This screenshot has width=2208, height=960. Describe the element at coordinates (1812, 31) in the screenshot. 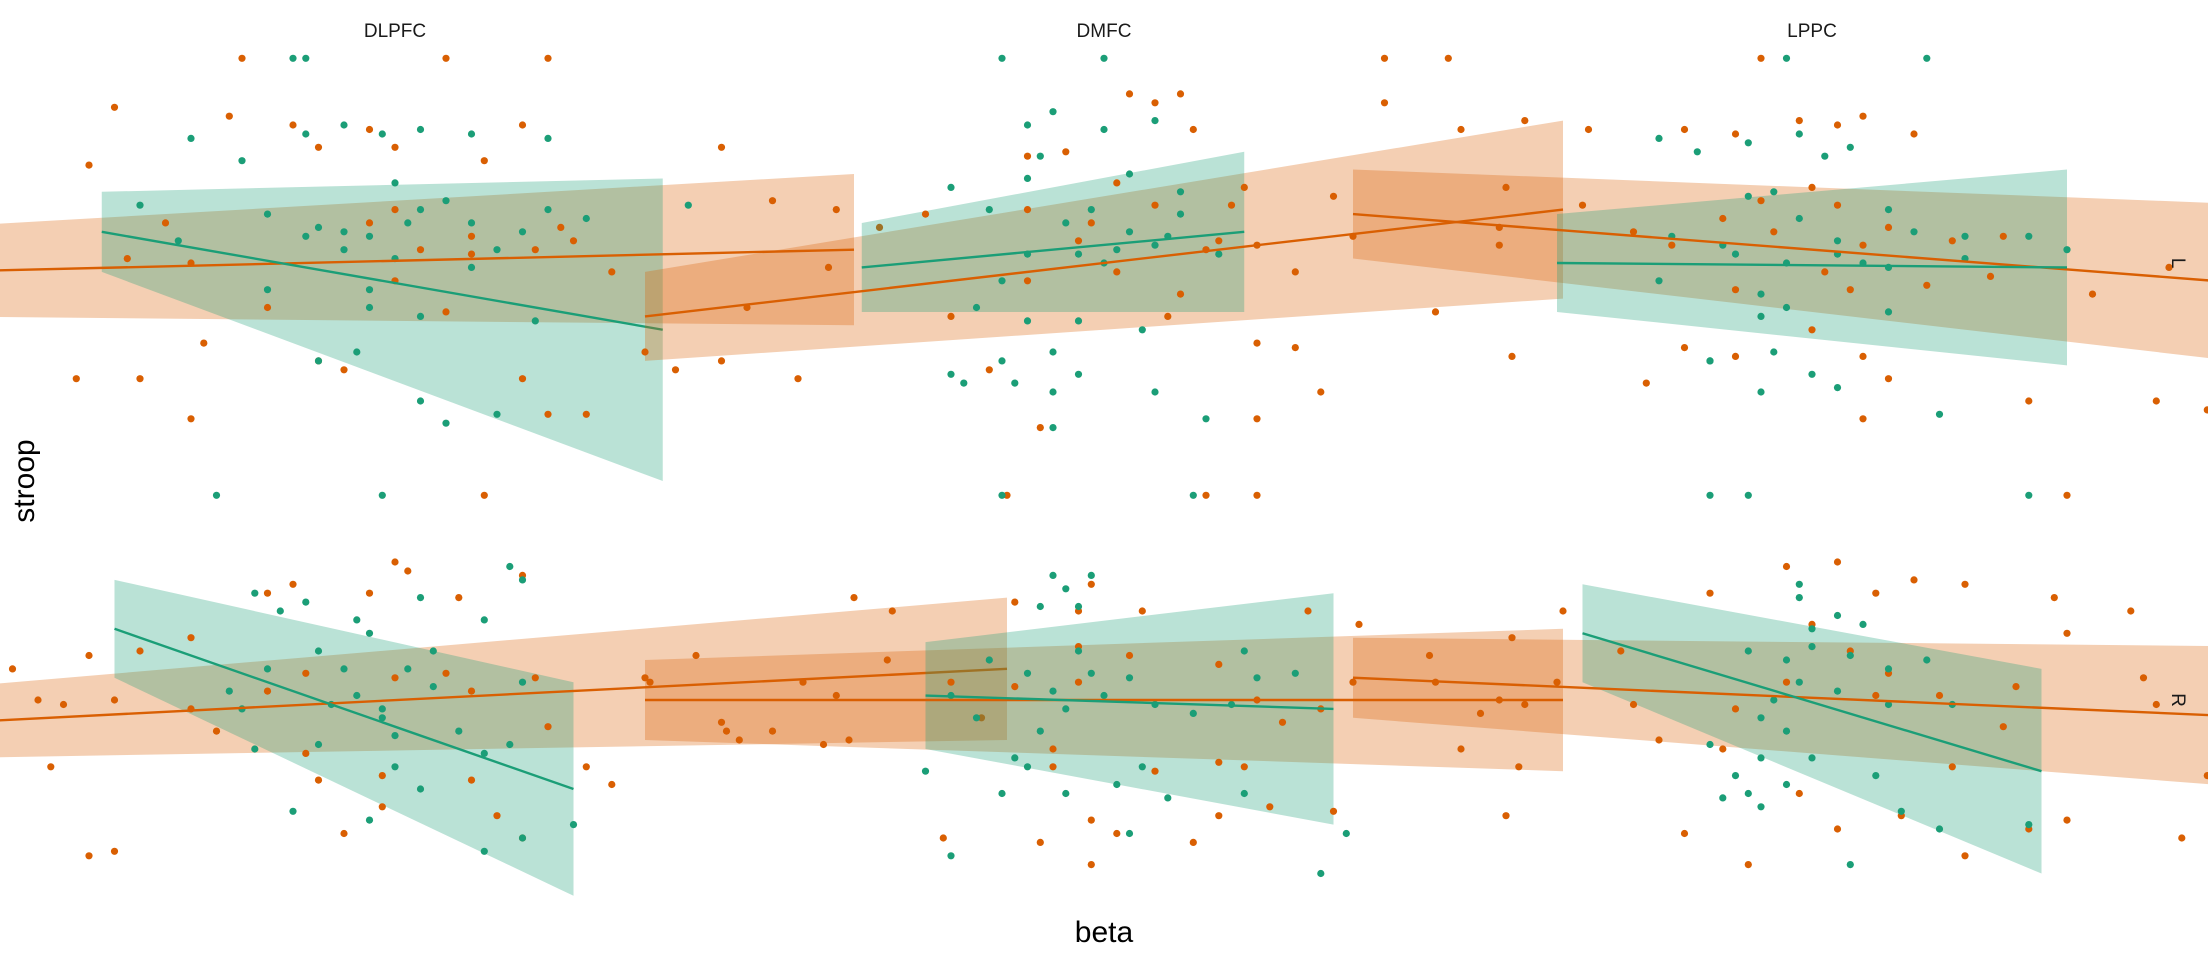

I see `strip-label-lppc: LPPC` at that location.